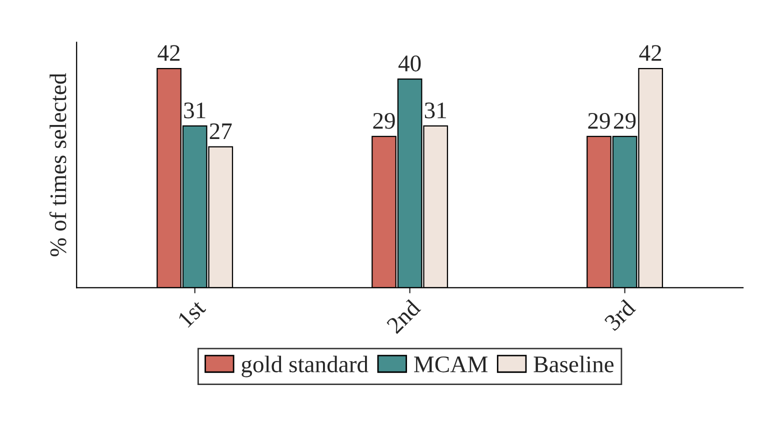 This screenshot has height=423, width=766. I want to click on legend-label: Baseline, so click(574, 364).